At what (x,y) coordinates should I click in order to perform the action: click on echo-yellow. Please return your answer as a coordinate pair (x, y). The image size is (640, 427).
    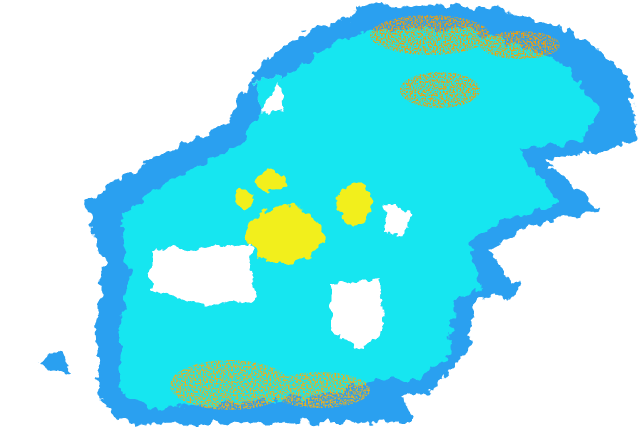
    Looking at the image, I should click on (304, 217).